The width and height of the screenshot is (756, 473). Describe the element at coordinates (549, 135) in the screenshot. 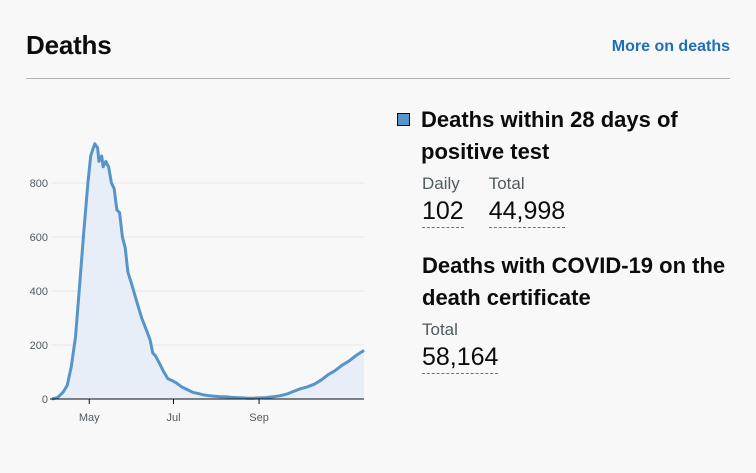

I see `metric-heading: Deaths within 28 days of positive test` at that location.